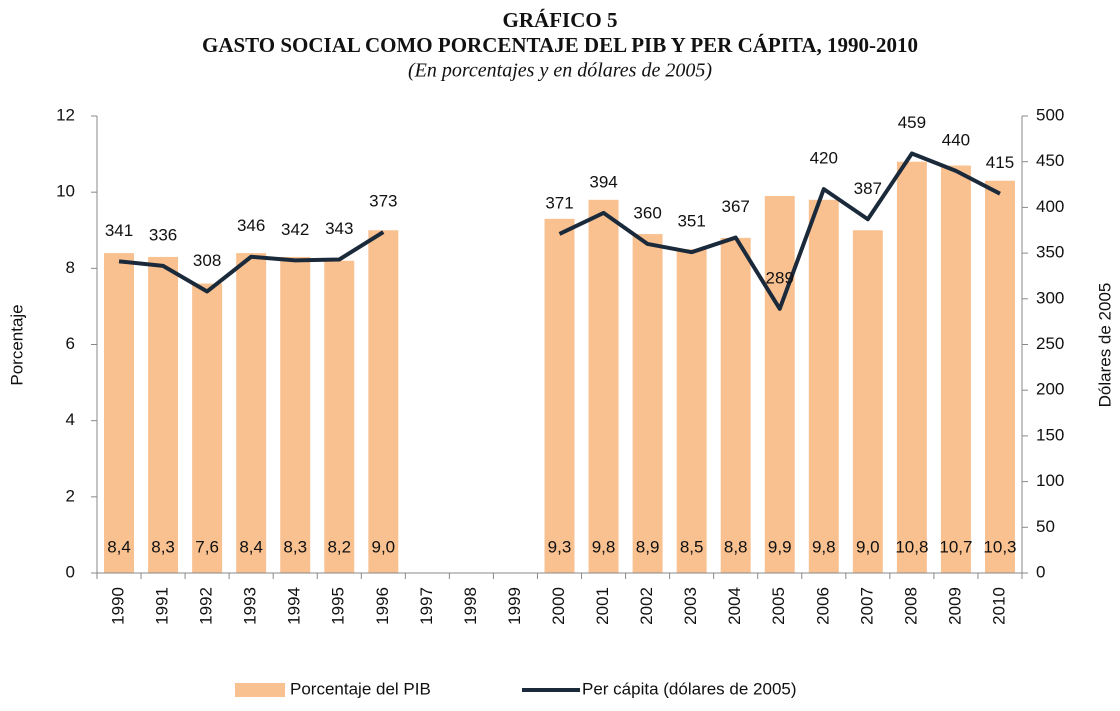  Describe the element at coordinates (999, 546) in the screenshot. I see `bar-value-label: 10,3` at that location.